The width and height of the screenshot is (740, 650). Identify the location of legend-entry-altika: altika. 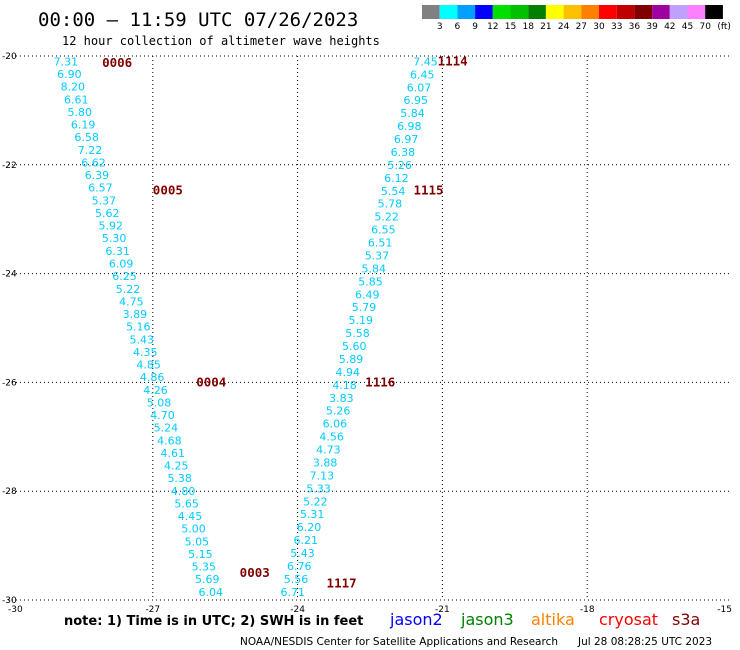
(553, 619).